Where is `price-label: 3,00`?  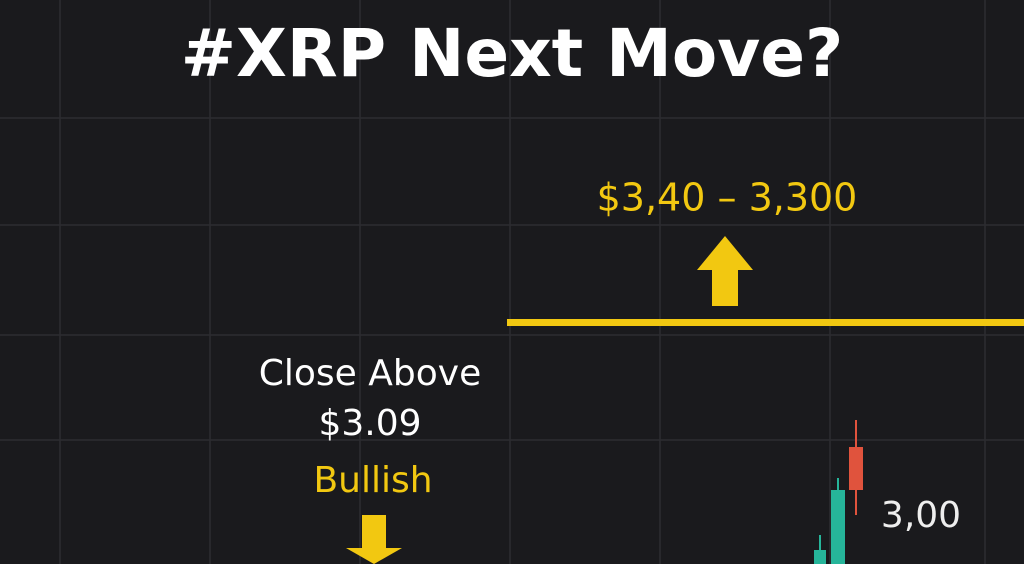 price-label: 3,00 is located at coordinates (921, 515).